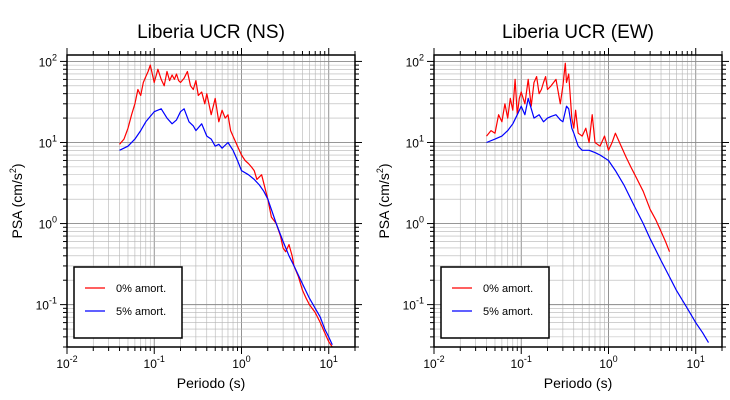 The image size is (730, 400). What do you see at coordinates (211, 32) in the screenshot?
I see `chart-title: Liberia UCR (NS)` at bounding box center [211, 32].